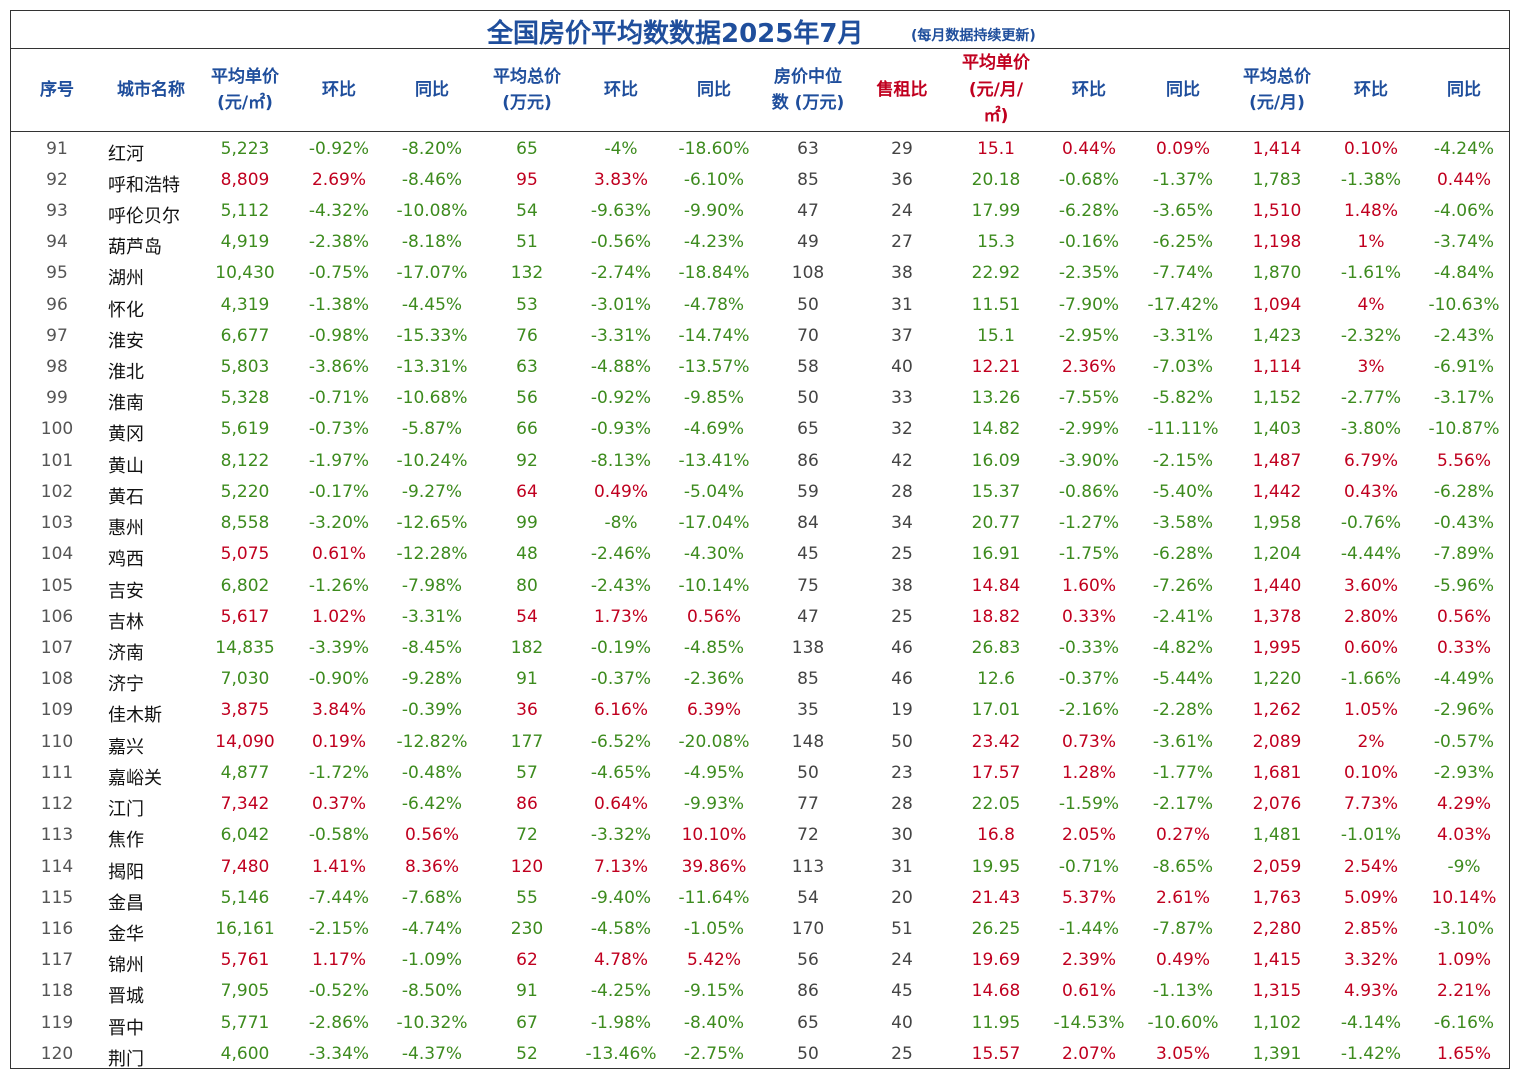 Image resolution: width=1521 pixels, height=1080 pixels. I want to click on table-cell: 45, so click(902, 991).